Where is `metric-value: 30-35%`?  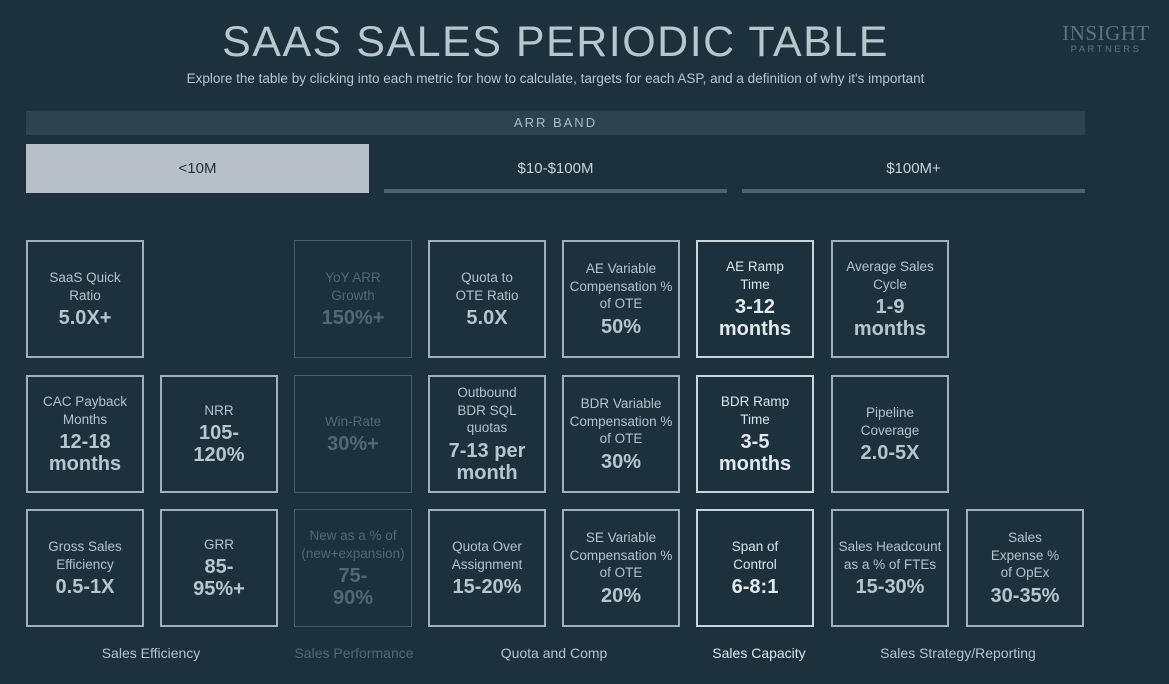
metric-value: 30-35% is located at coordinates (1025, 595).